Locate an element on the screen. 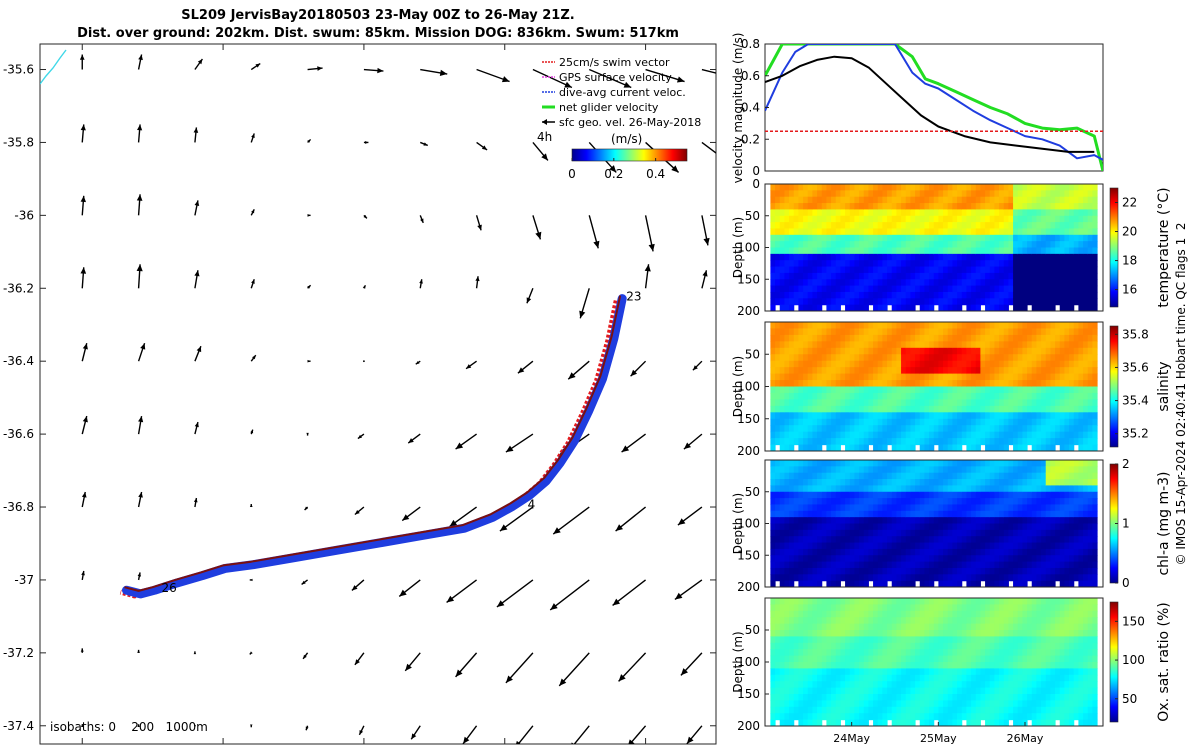 Image resolution: width=1200 pixels, height=750 pixels. legend-swatch-geo-head is located at coordinates (544, 122).